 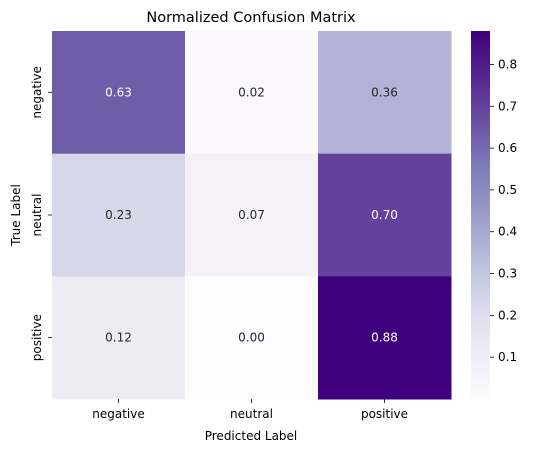 I want to click on cell-value-label: 0.00, so click(x=251, y=338).